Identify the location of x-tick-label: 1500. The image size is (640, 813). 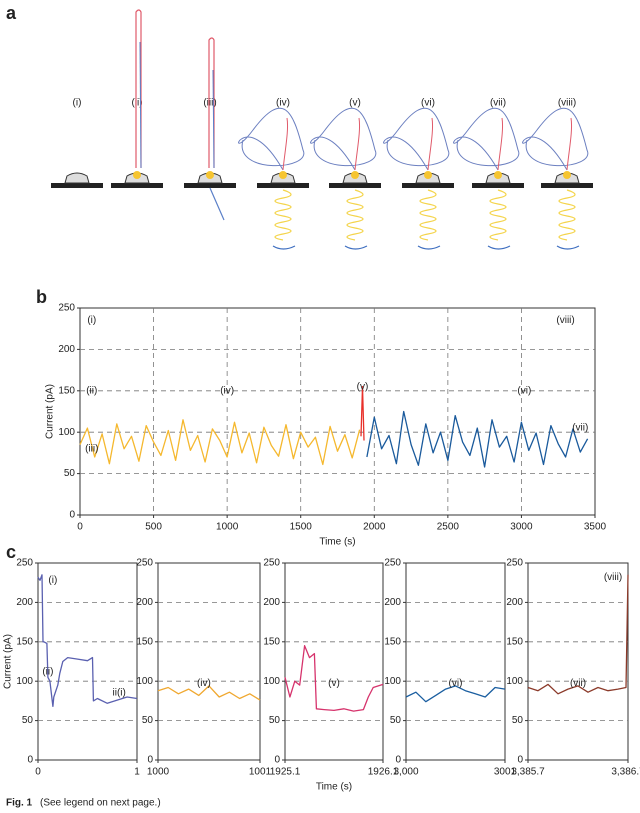
(301, 527).